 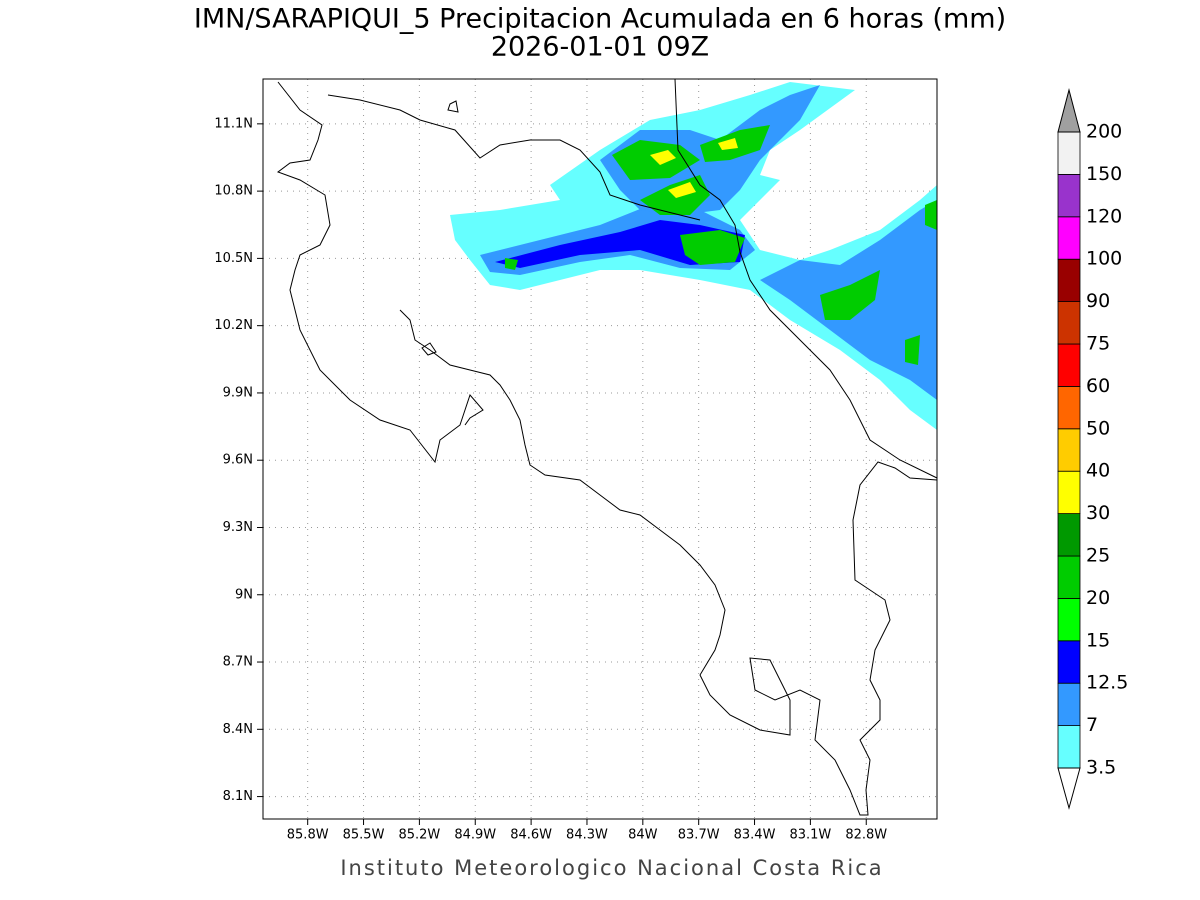 What do you see at coordinates (308, 835) in the screenshot?
I see `x-tick-label: 85.8W` at bounding box center [308, 835].